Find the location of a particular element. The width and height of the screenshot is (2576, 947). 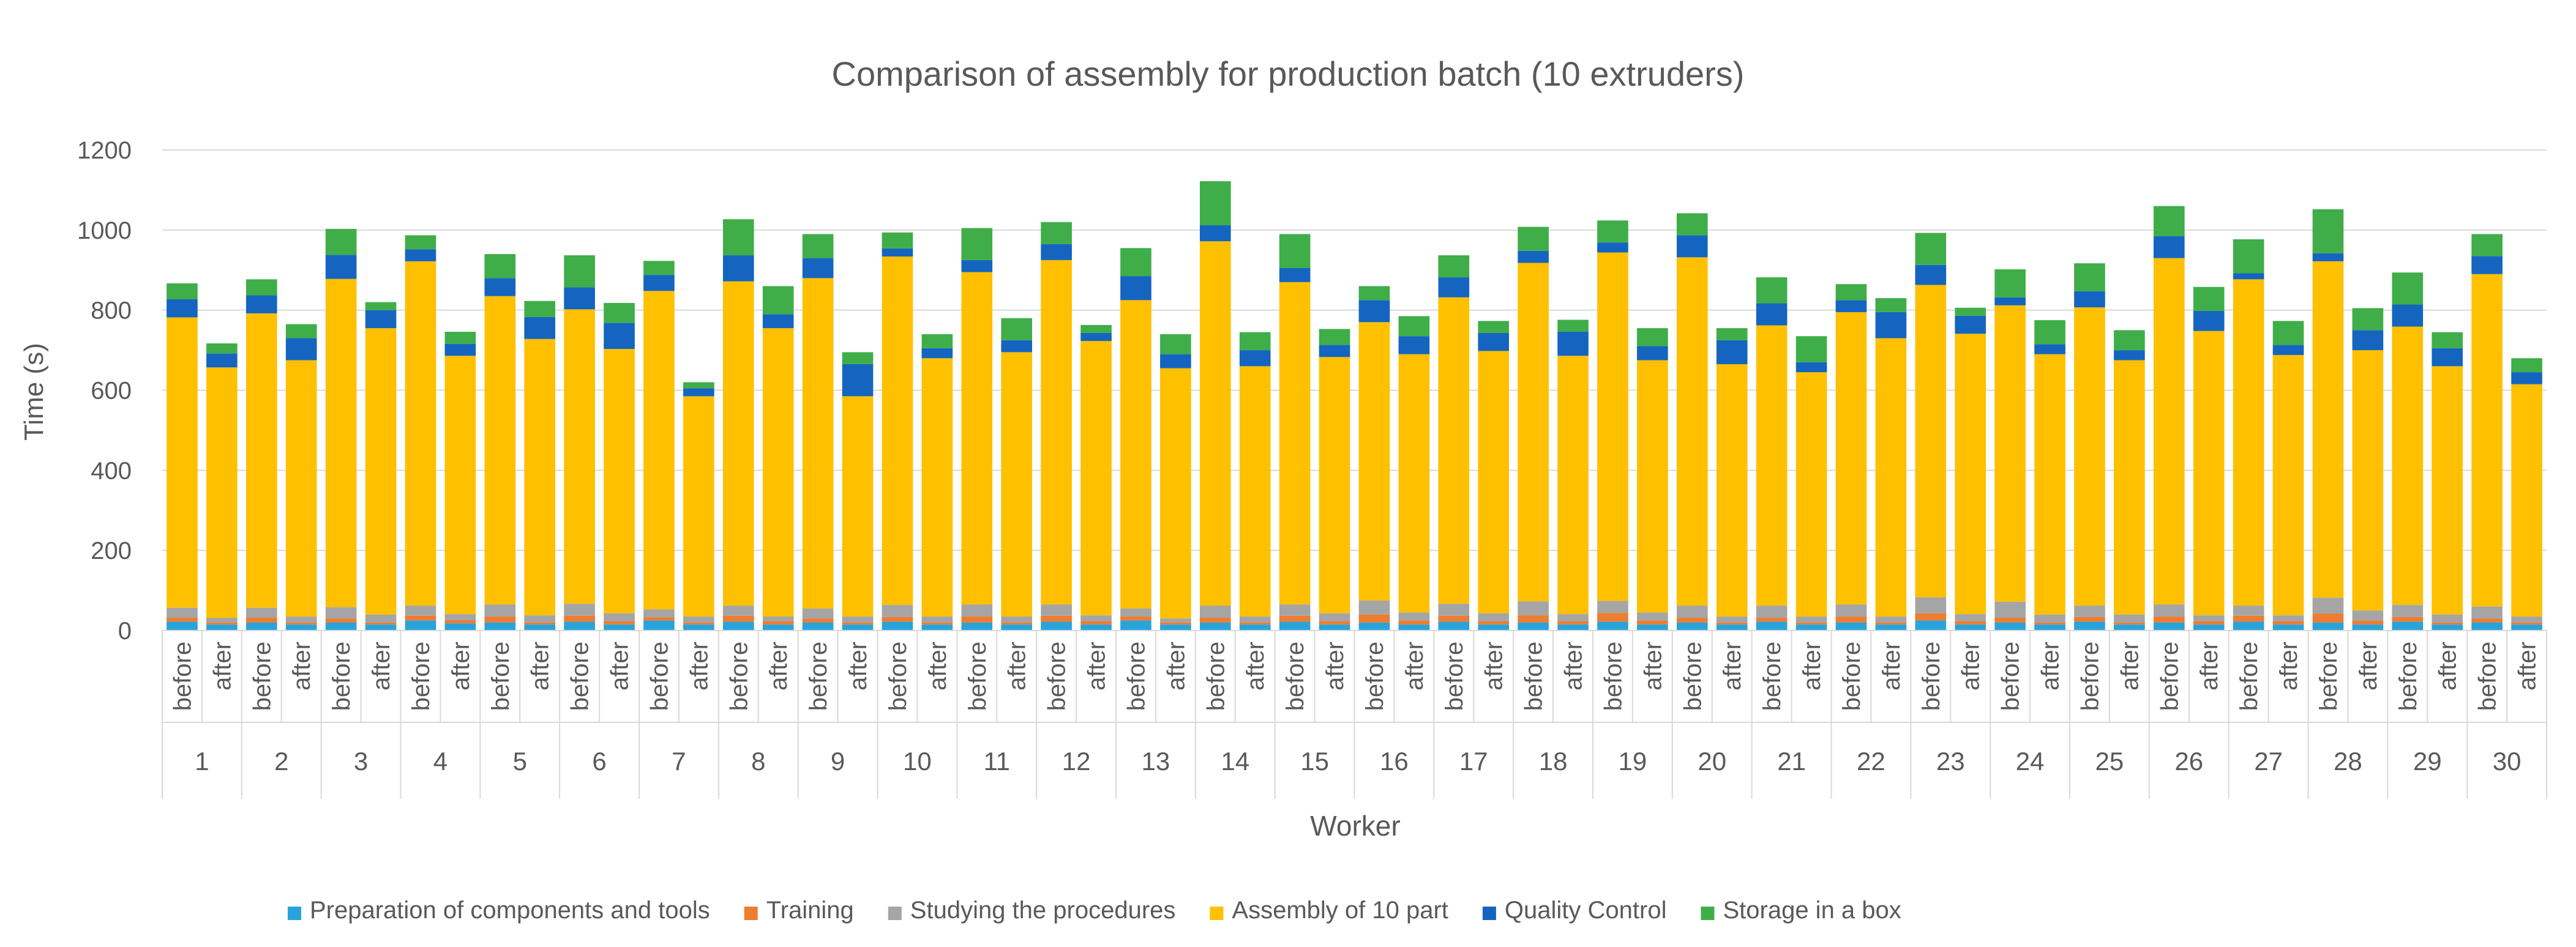

x-worker-label: 4 is located at coordinates (440, 761).